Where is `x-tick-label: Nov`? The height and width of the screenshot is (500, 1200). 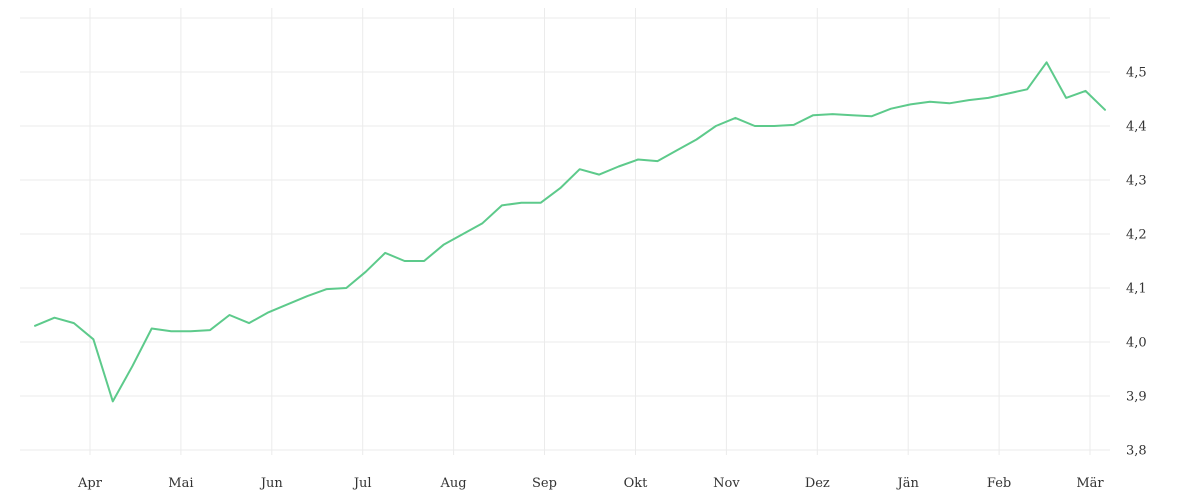
x-tick-label: Nov is located at coordinates (726, 483).